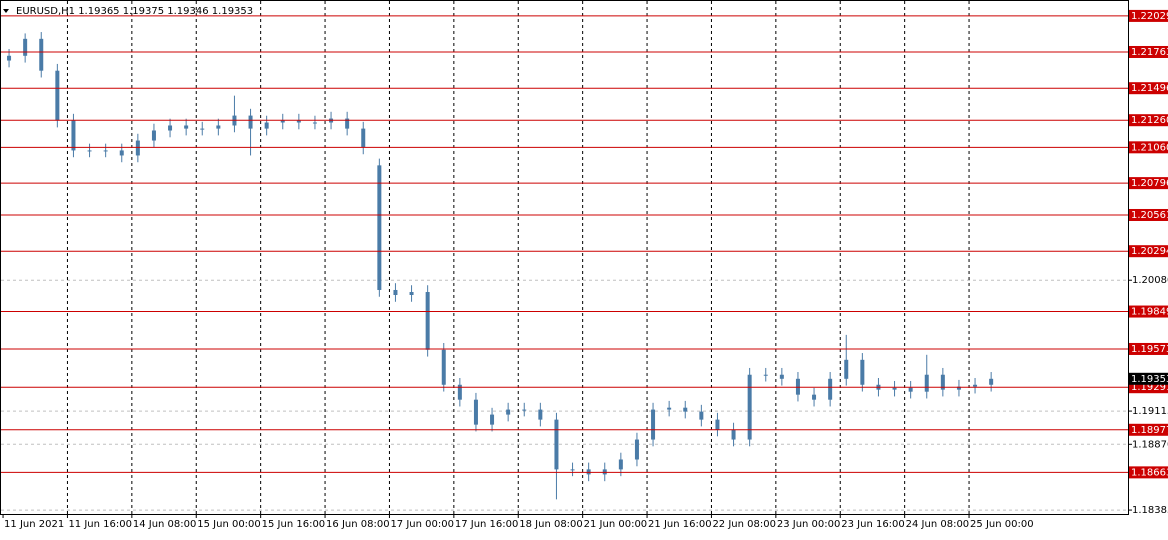 This screenshot has height=540, width=1168. I want to click on x-tick-label: 23 Jun 16:00, so click(873, 524).